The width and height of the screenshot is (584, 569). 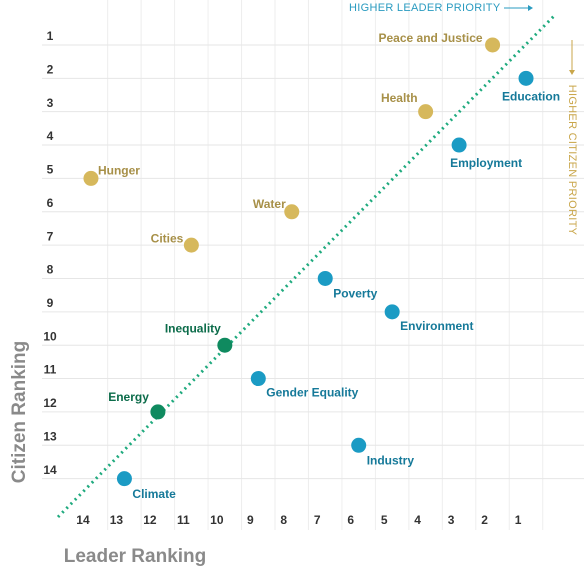 I want to click on y-tick-label: 6, so click(x=50, y=203).